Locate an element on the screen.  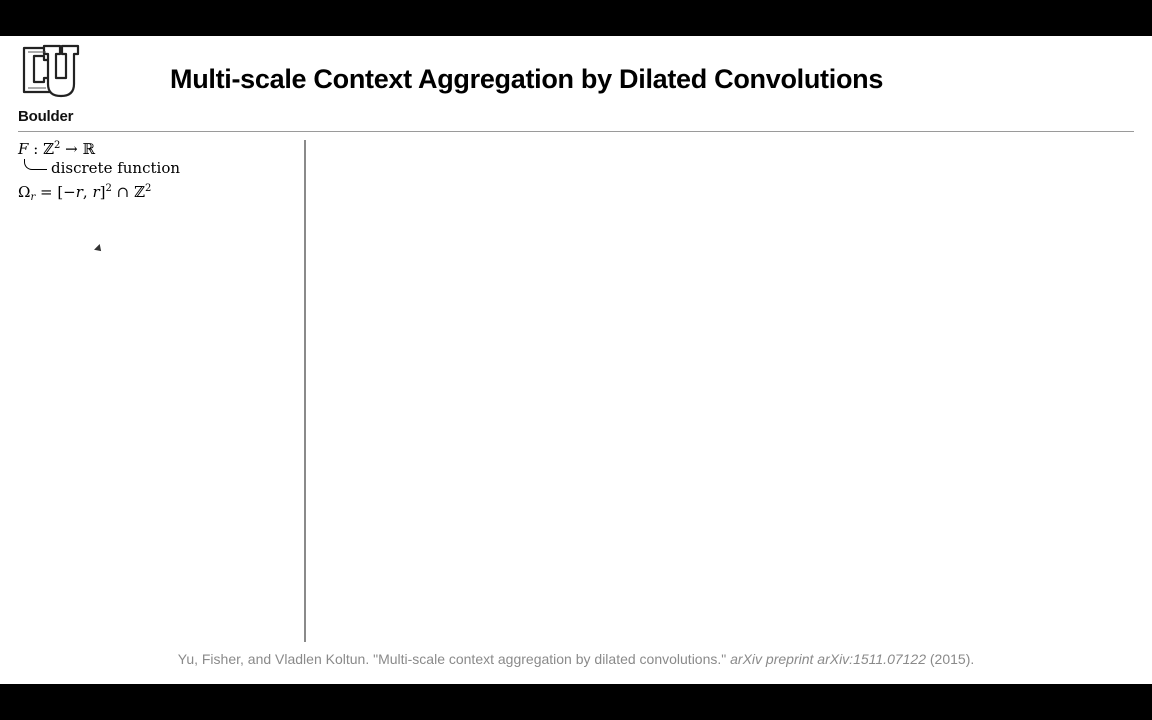
math-close-bracket: ] is located at coordinates (102, 192).